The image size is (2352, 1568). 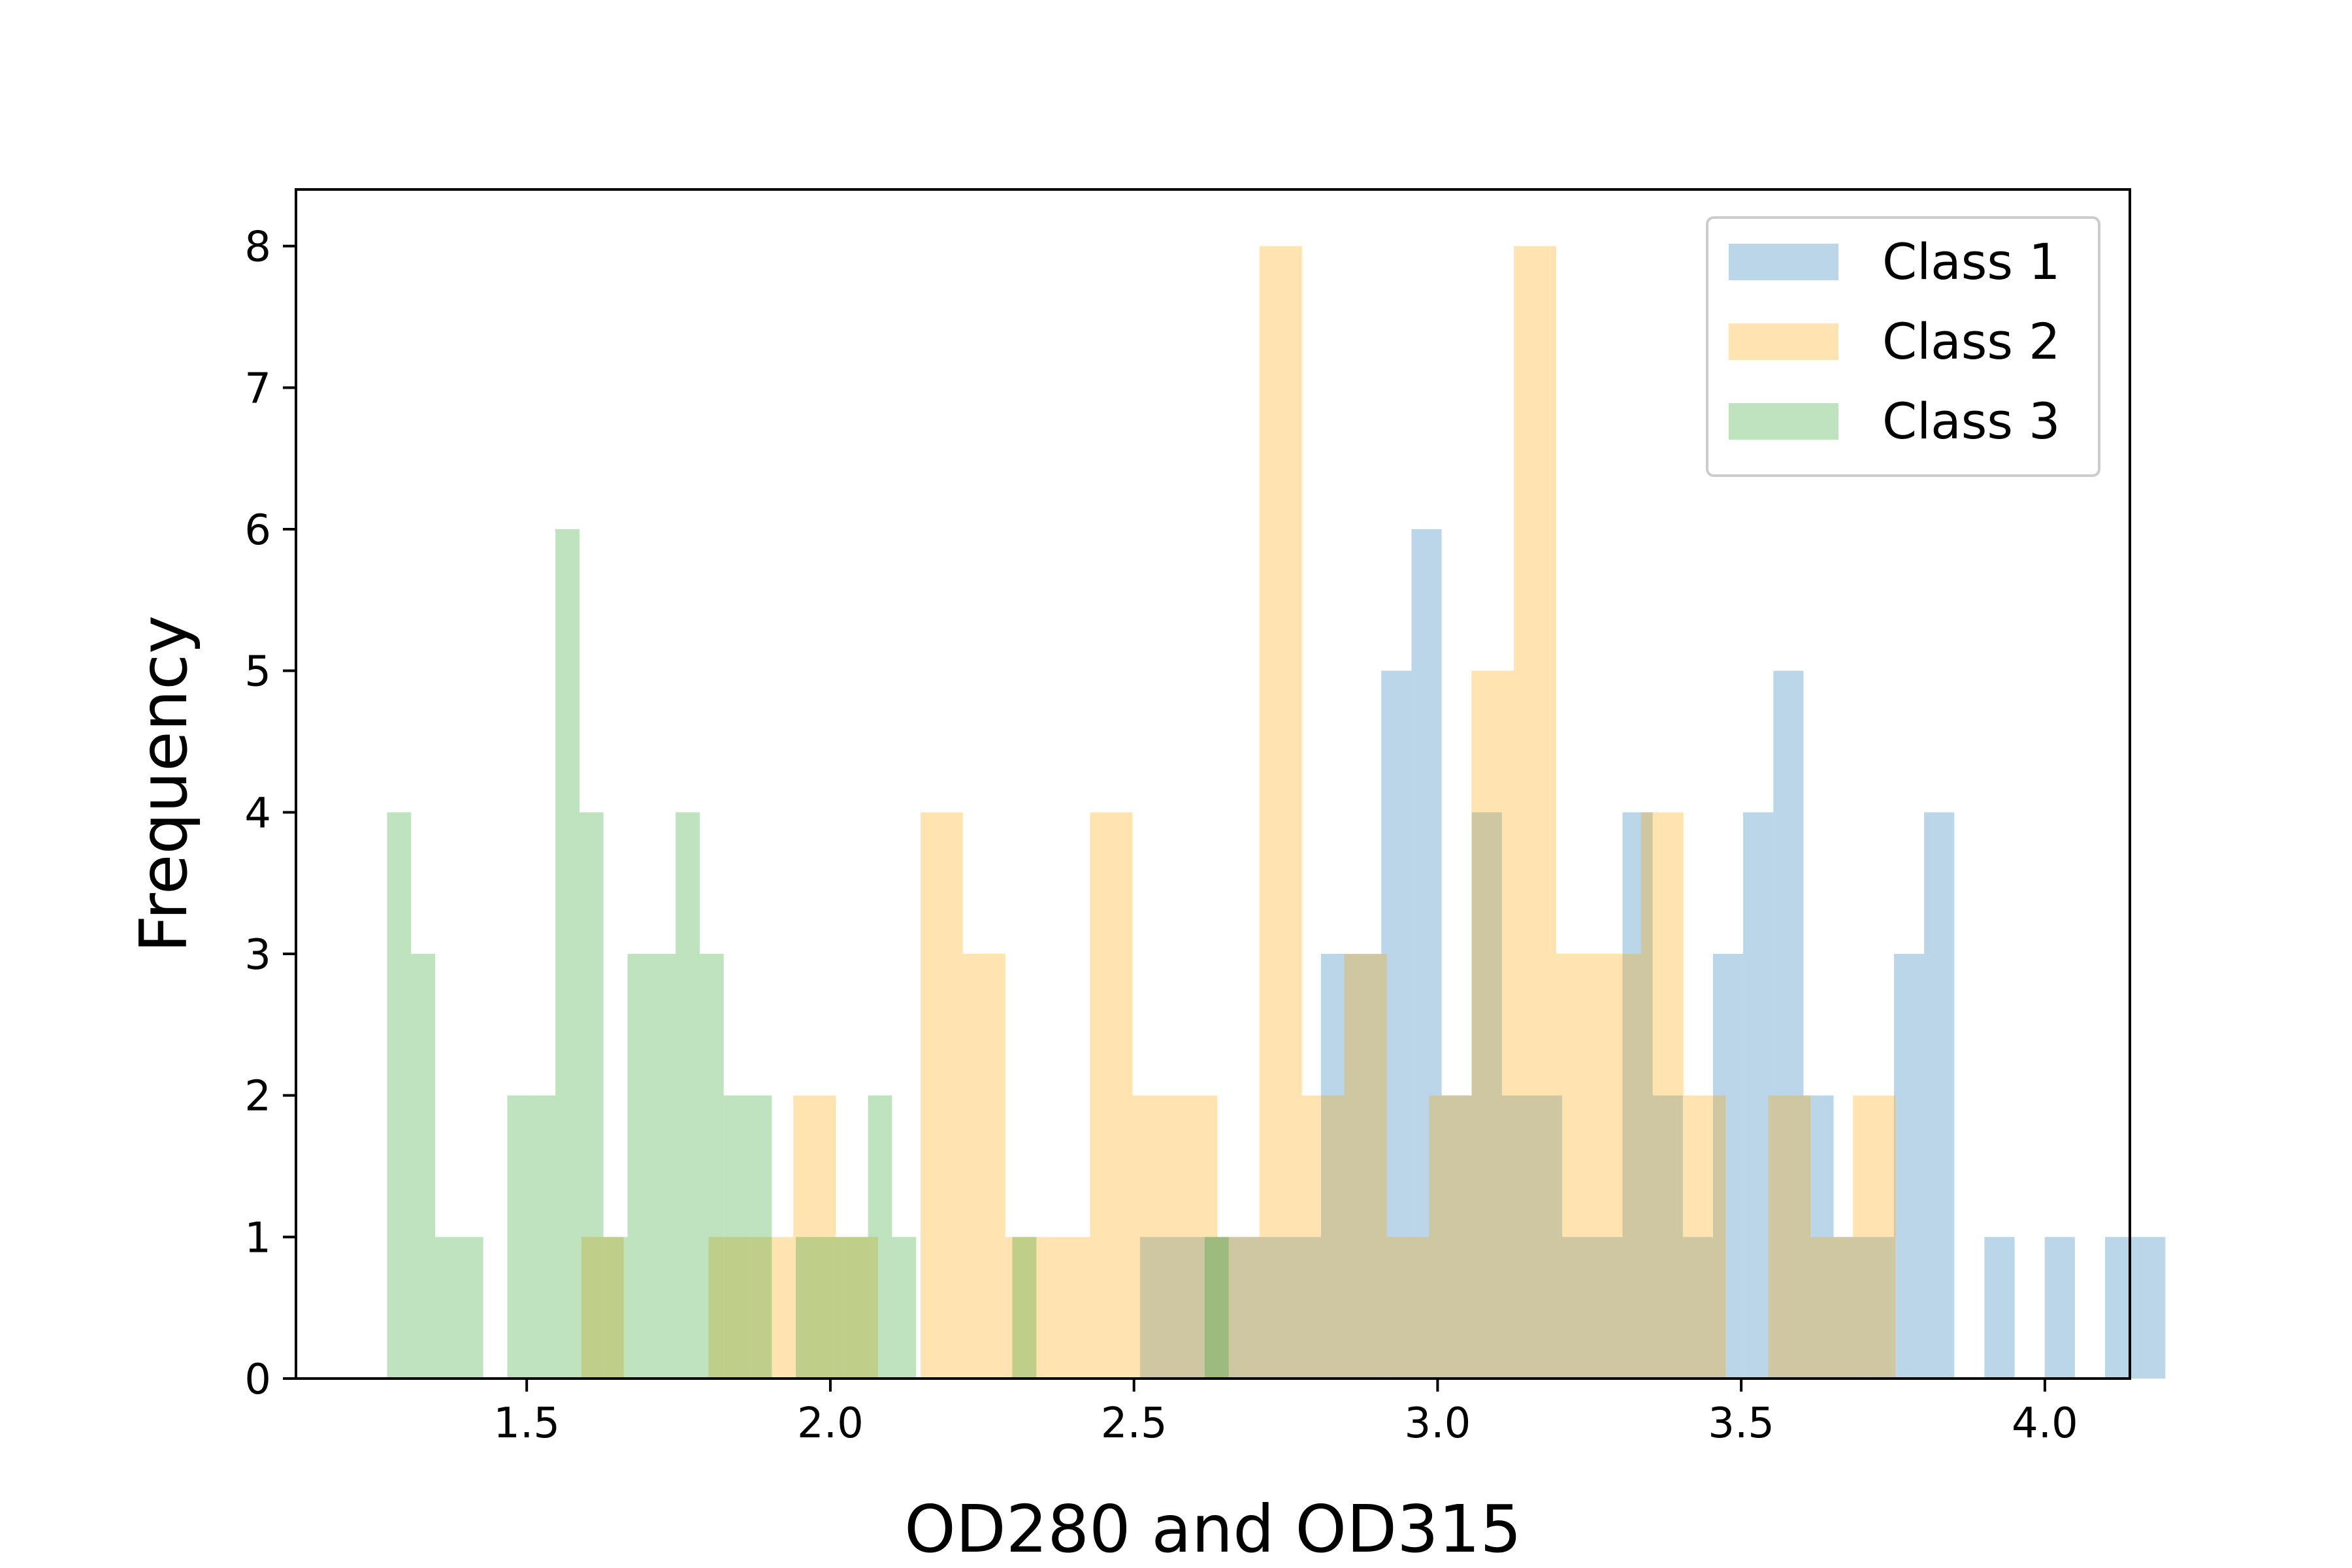 What do you see at coordinates (257, 1380) in the screenshot?
I see `y-tick-label: 0` at bounding box center [257, 1380].